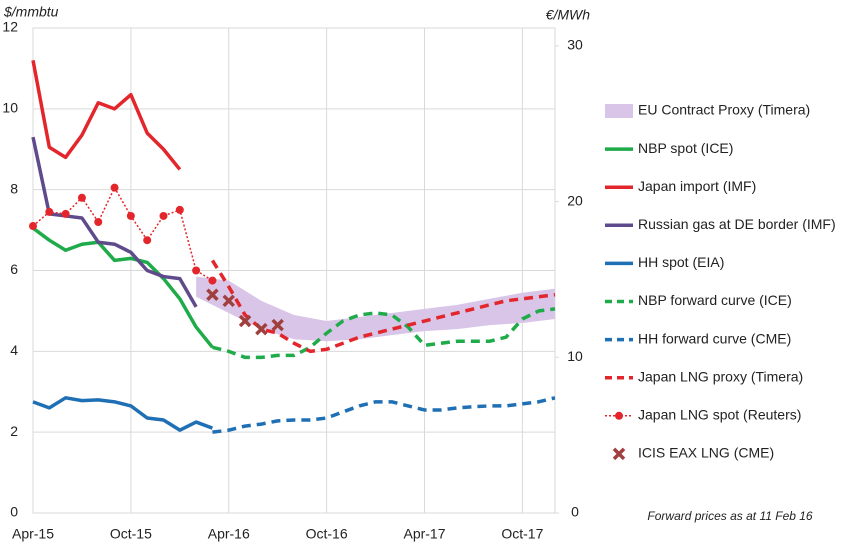 This screenshot has height=555, width=852. Describe the element at coordinates (575, 512) in the screenshot. I see `y2-tick-label: 0` at that location.